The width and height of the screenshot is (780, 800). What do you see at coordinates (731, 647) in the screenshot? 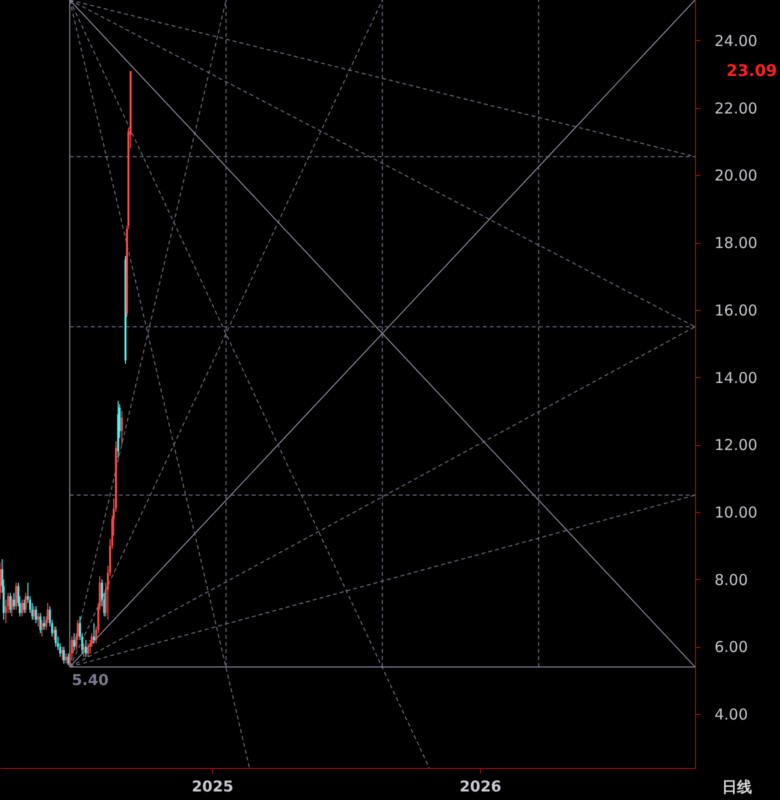
I see `y-tick-label: 6.00` at bounding box center [731, 647].